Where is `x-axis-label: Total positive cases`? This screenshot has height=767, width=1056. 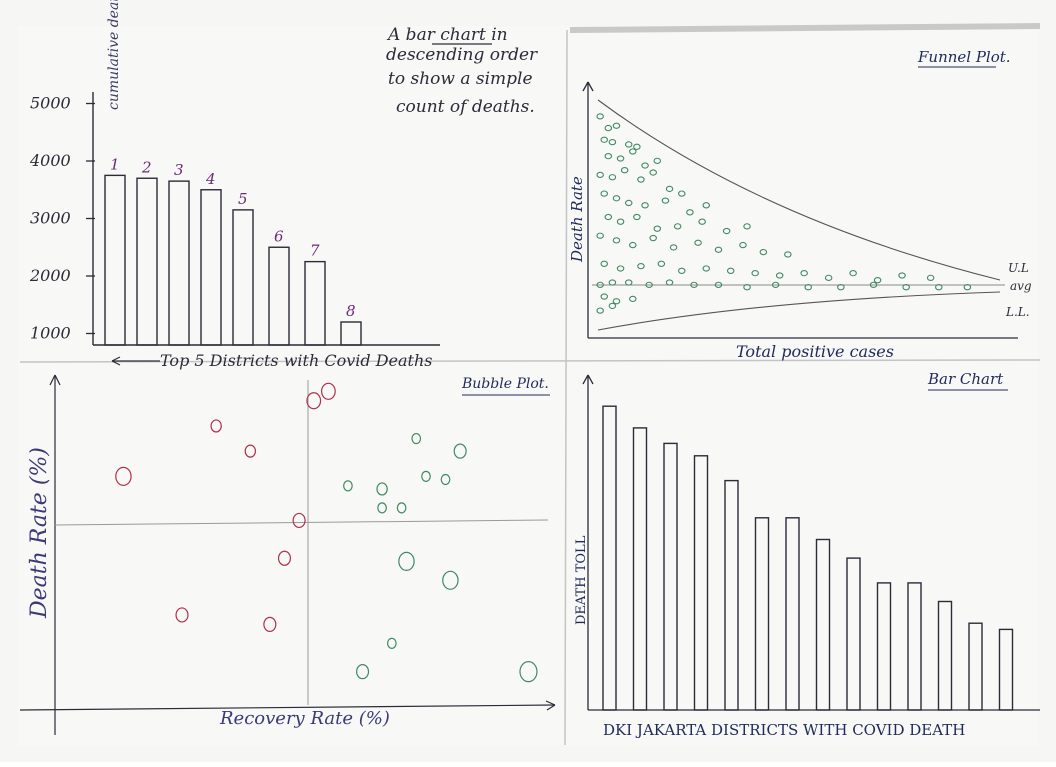
x-axis-label: Total positive cases is located at coordinates (815, 351).